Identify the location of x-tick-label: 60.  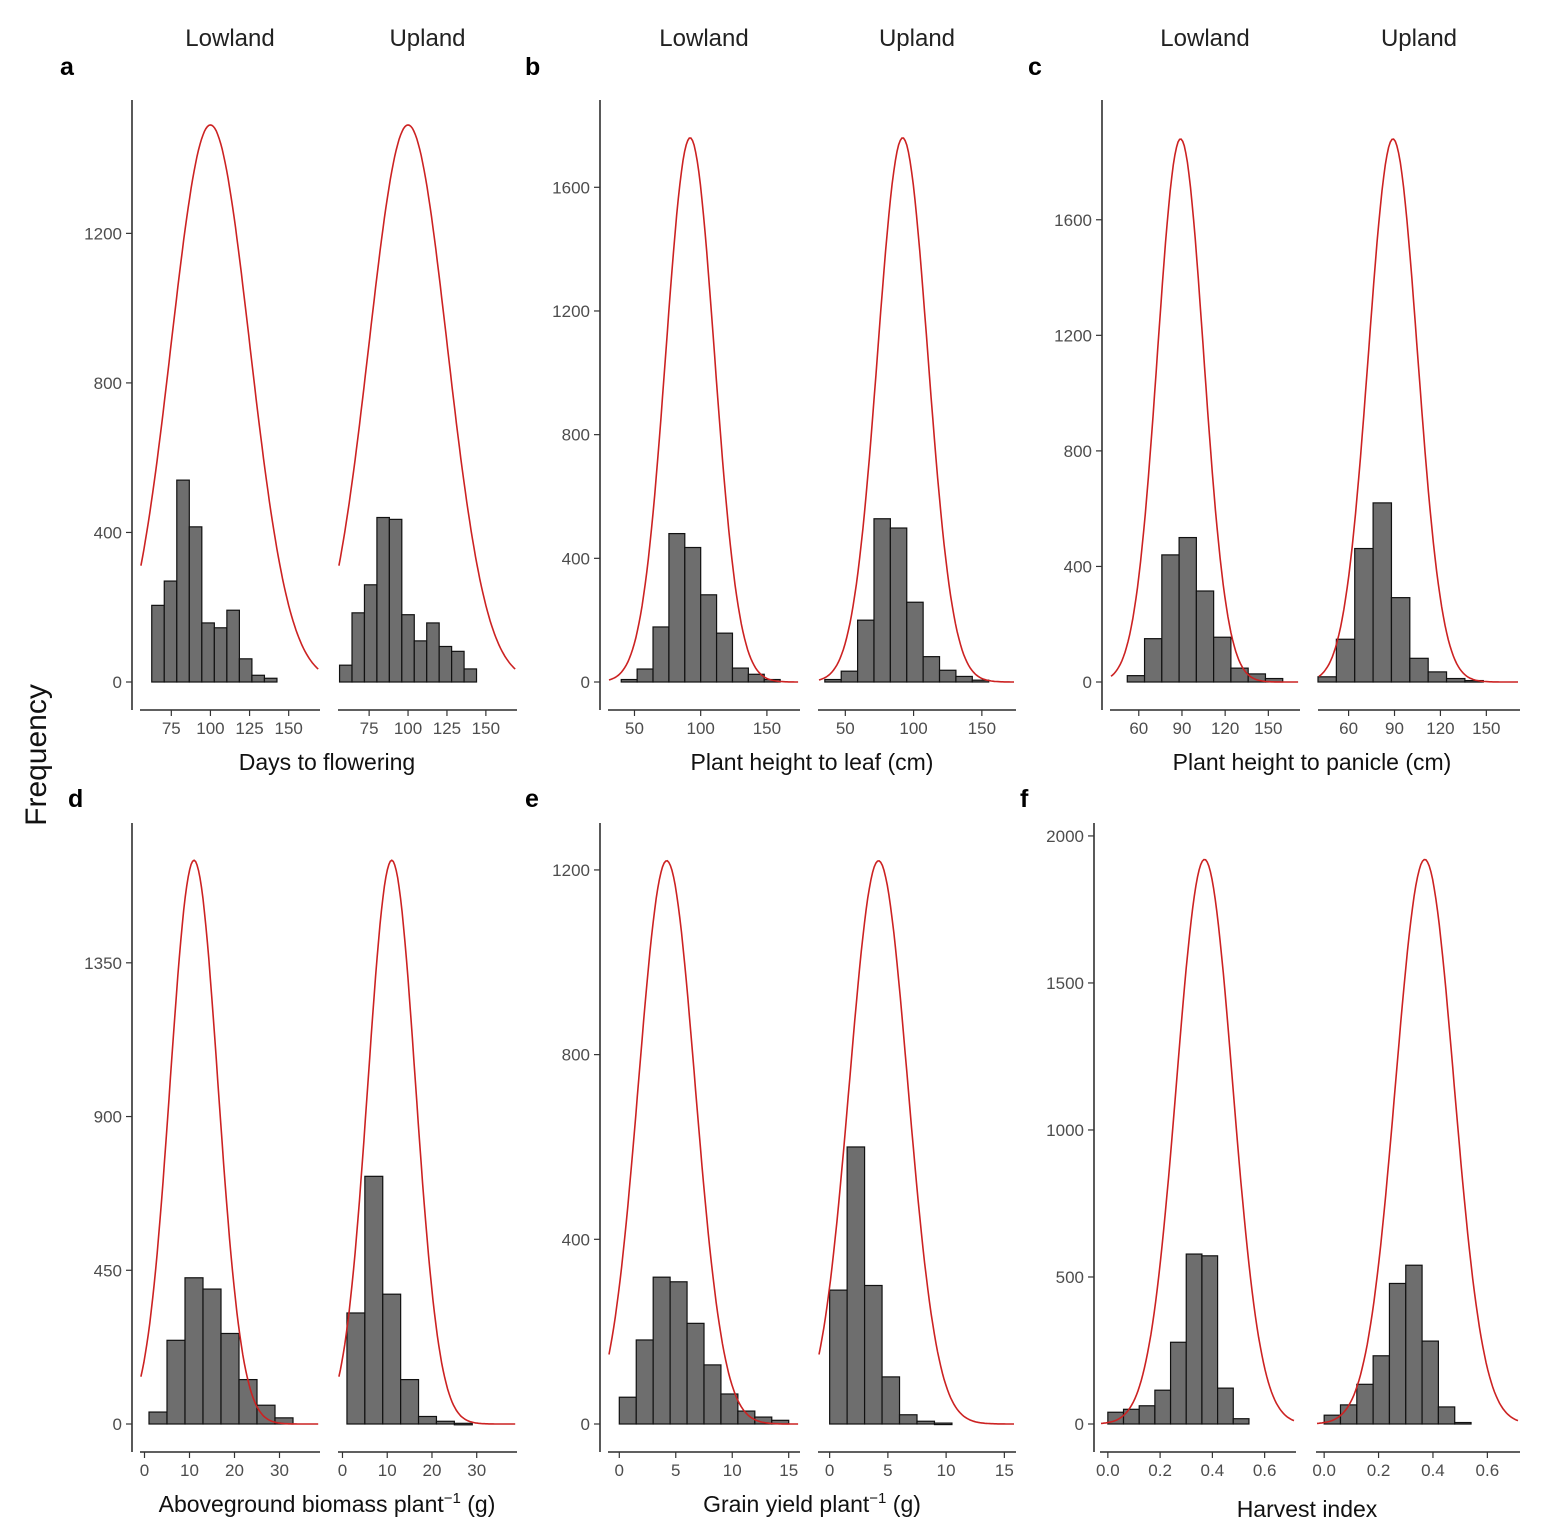
(1348, 728).